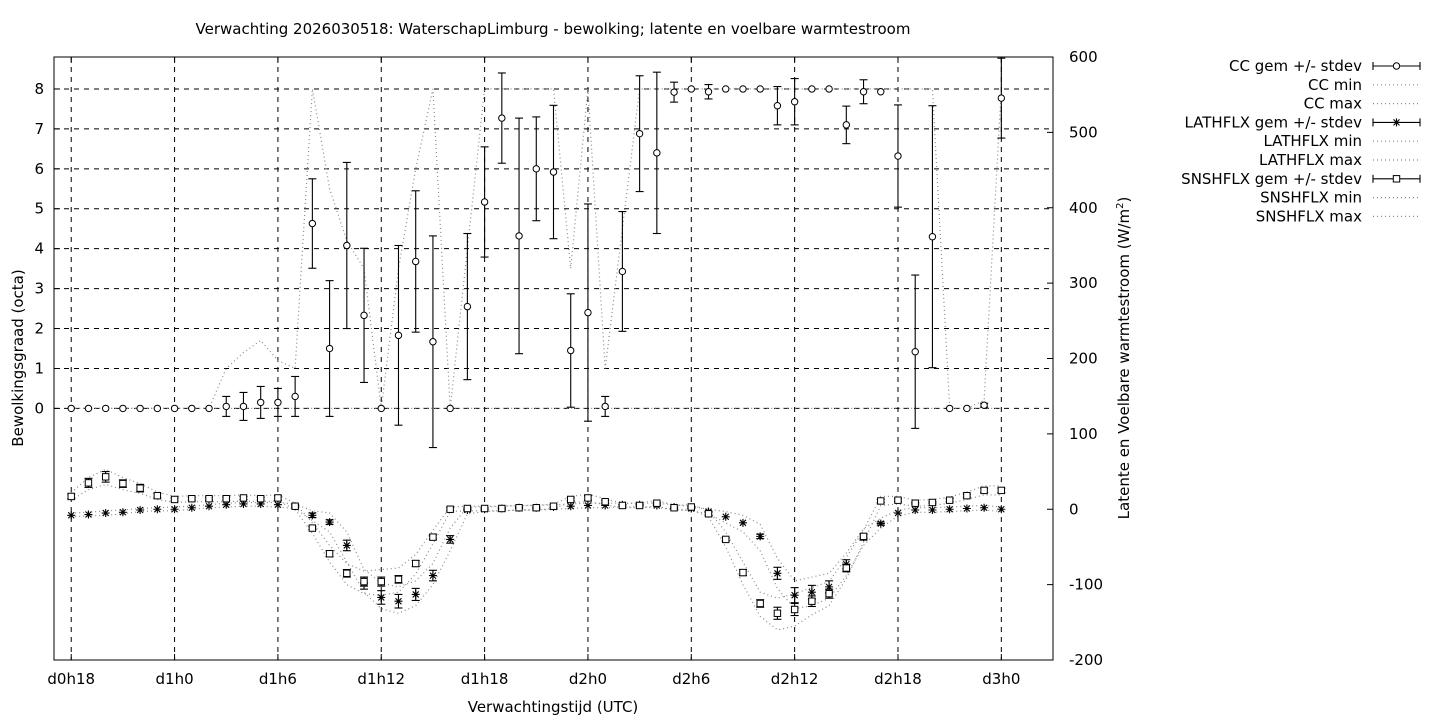  Describe the element at coordinates (1325, 66) in the screenshot. I see `legend-item: CC gem +/- stdev` at that location.